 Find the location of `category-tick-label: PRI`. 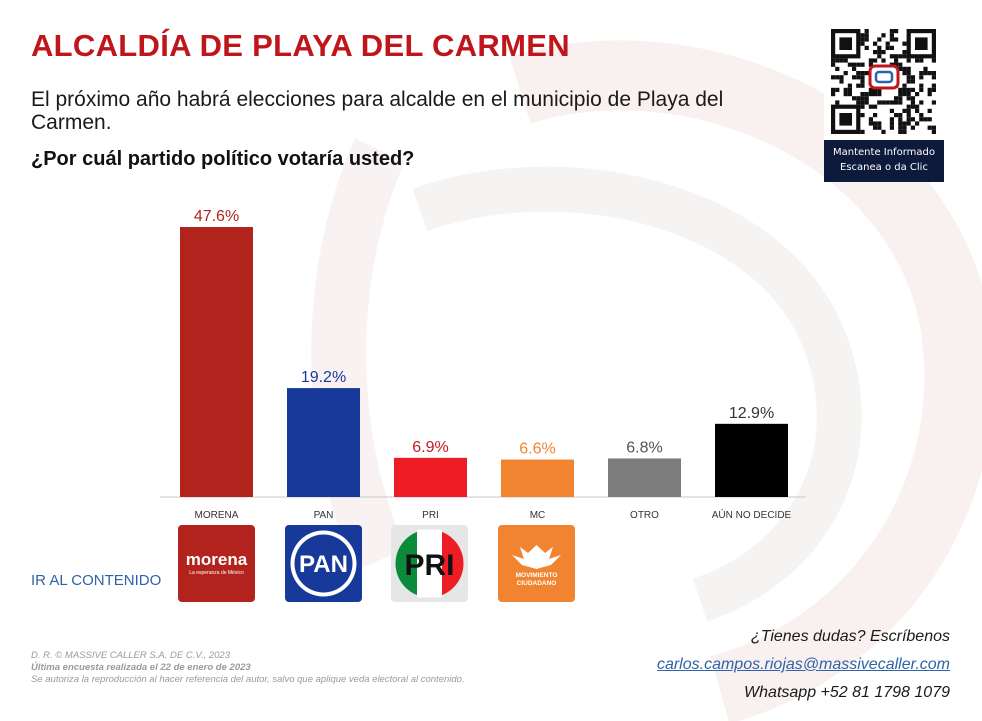

category-tick-label: PRI is located at coordinates (430, 515).